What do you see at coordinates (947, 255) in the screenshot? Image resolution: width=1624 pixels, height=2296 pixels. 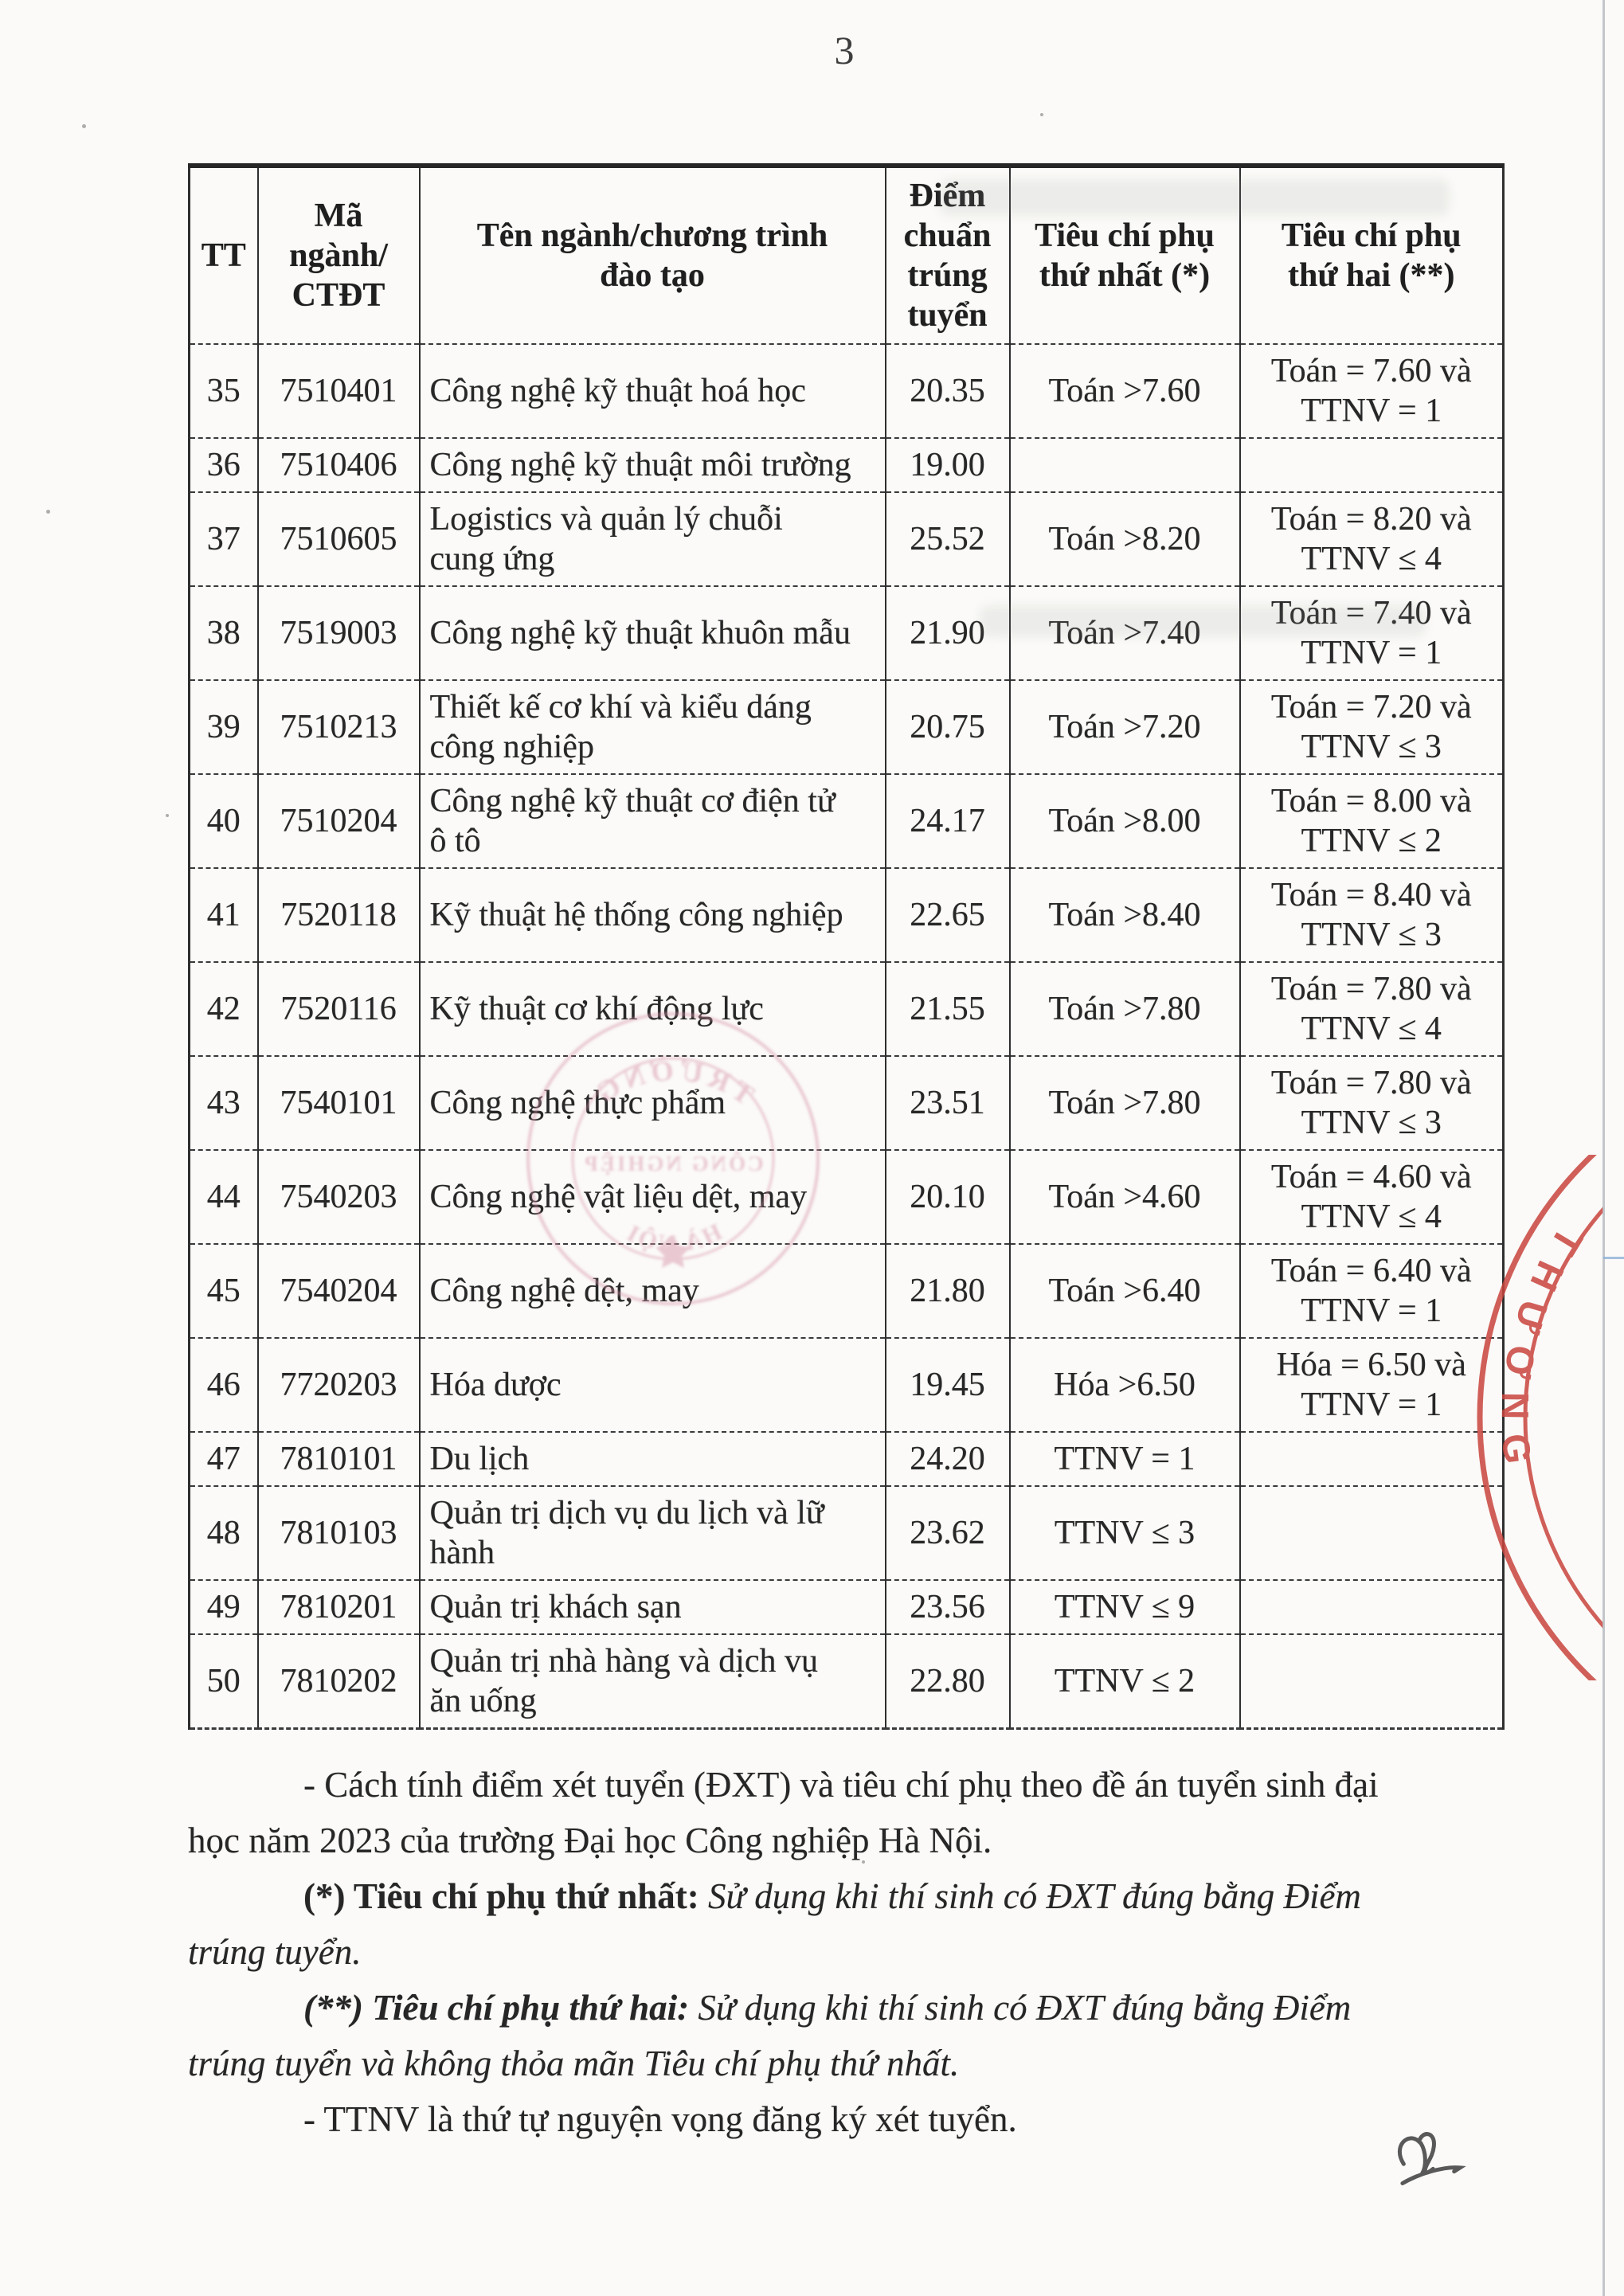 I see `header-score: Điểm chuẩn trúng tuyển` at bounding box center [947, 255].